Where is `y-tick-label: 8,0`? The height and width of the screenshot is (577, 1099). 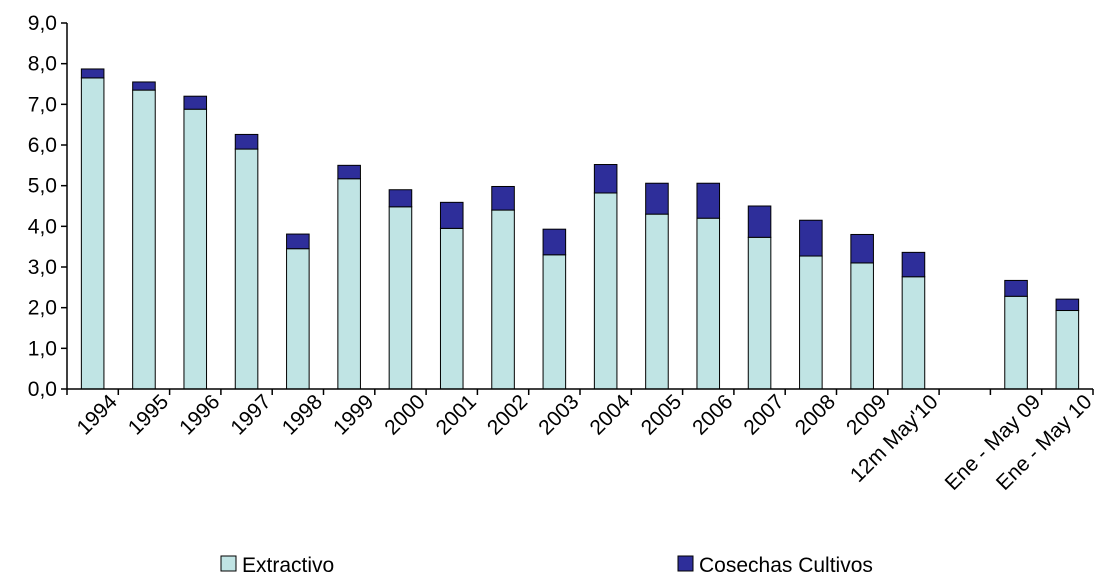 y-tick-label: 8,0 is located at coordinates (42, 64).